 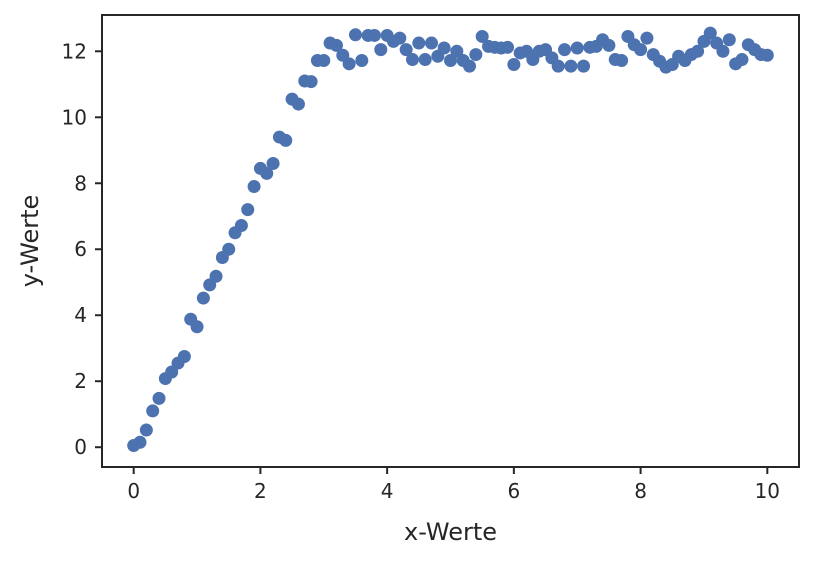 What do you see at coordinates (80, 249) in the screenshot?
I see `y-tick-label: 6` at bounding box center [80, 249].